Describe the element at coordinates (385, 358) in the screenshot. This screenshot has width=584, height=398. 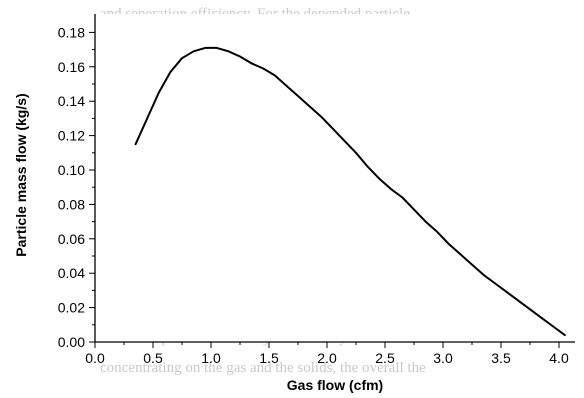
I see `x-tick-label: 2.5` at that location.